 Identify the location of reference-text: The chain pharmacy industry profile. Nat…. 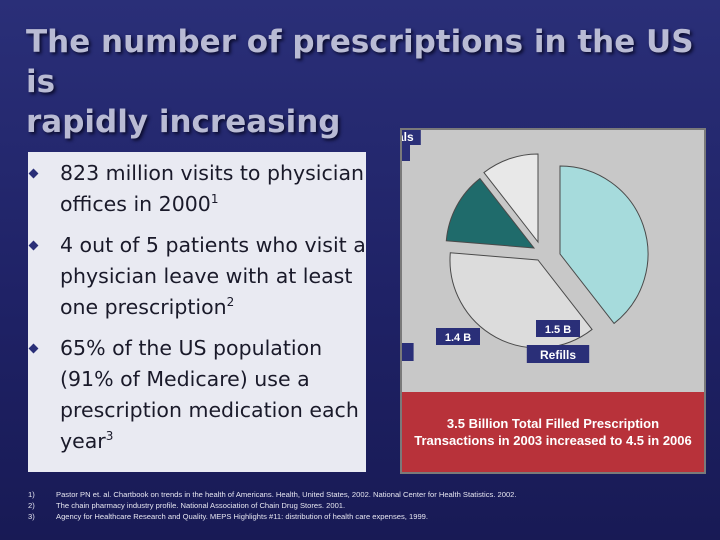
(201, 505).